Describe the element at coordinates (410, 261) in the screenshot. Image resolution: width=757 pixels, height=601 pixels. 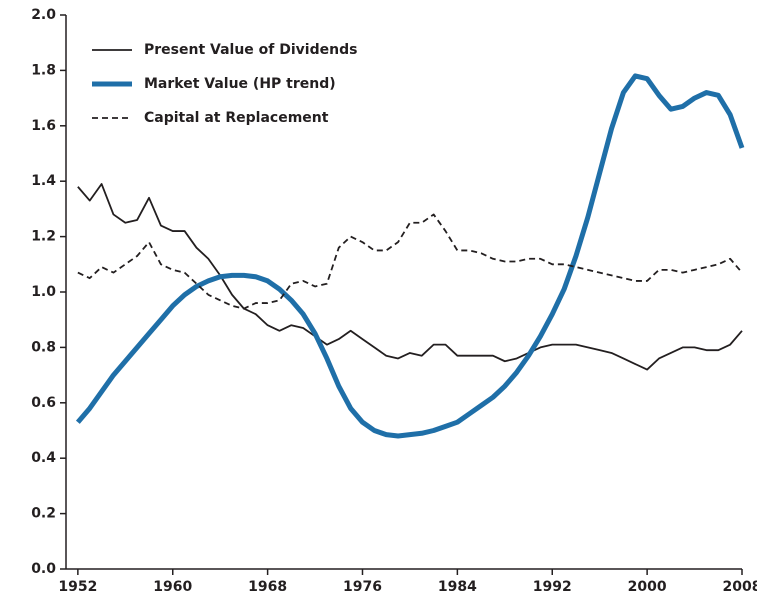
I see `series-line` at that location.